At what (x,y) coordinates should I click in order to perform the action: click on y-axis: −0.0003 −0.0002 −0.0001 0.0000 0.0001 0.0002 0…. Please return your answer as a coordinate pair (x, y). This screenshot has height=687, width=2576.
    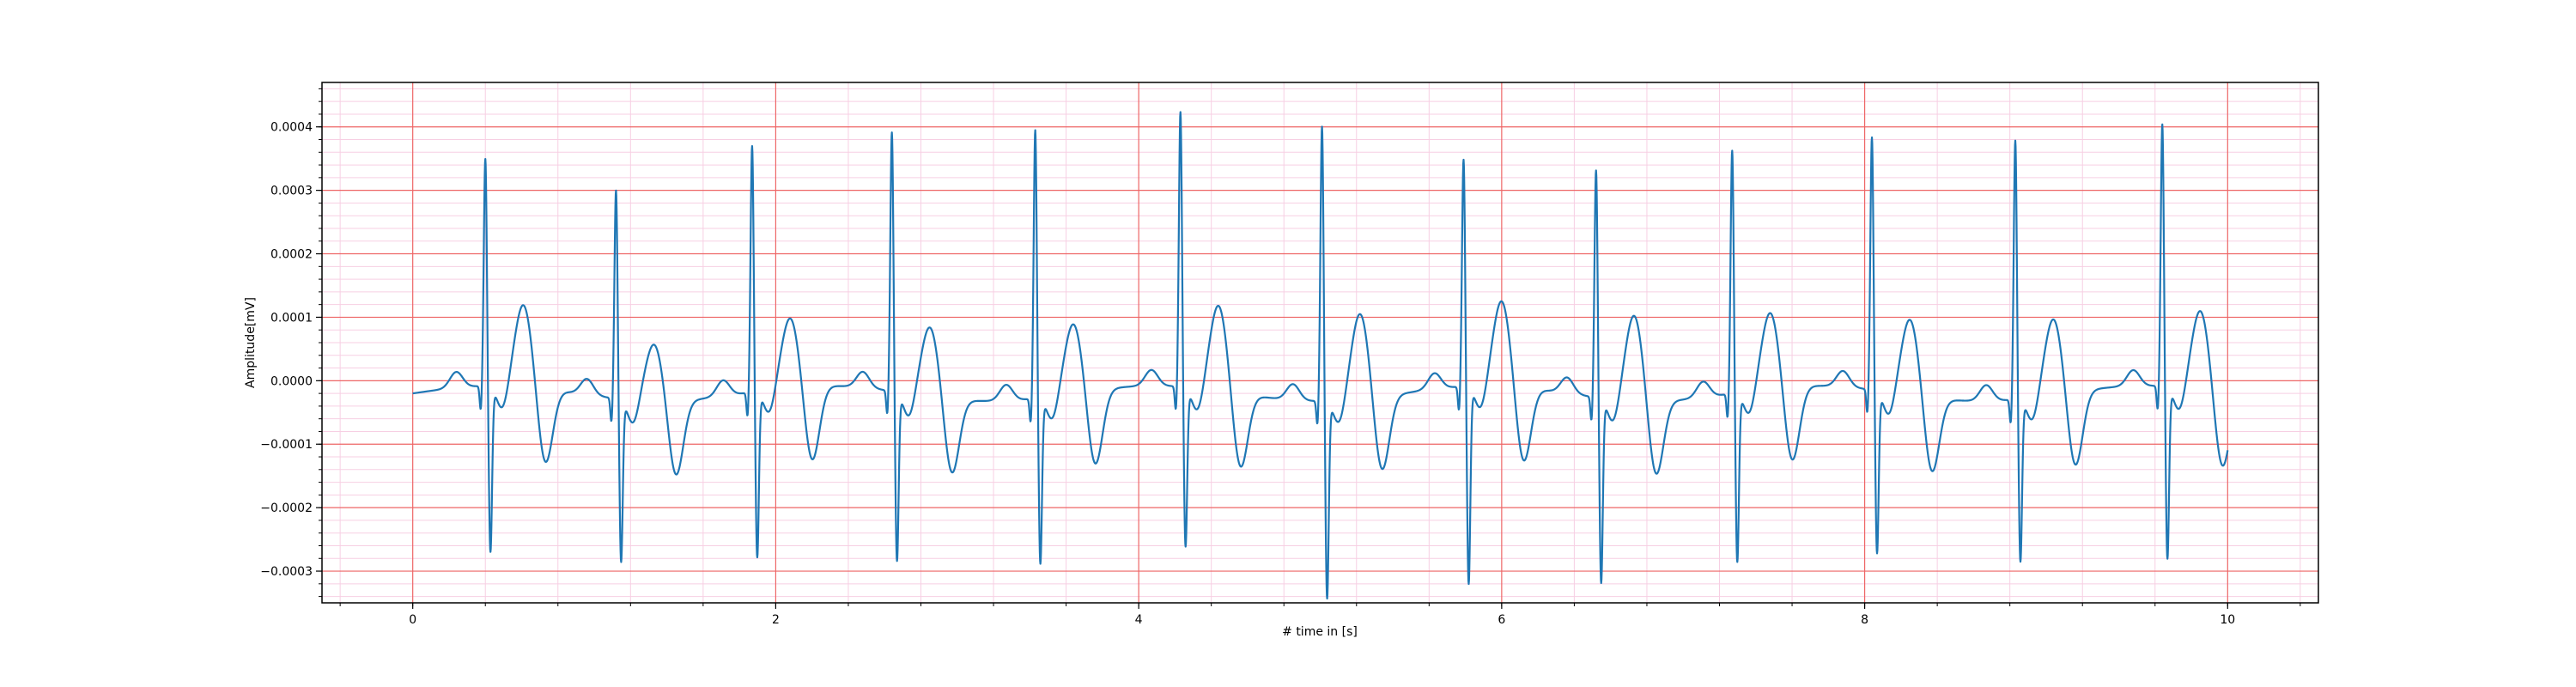
    Looking at the image, I should click on (291, 343).